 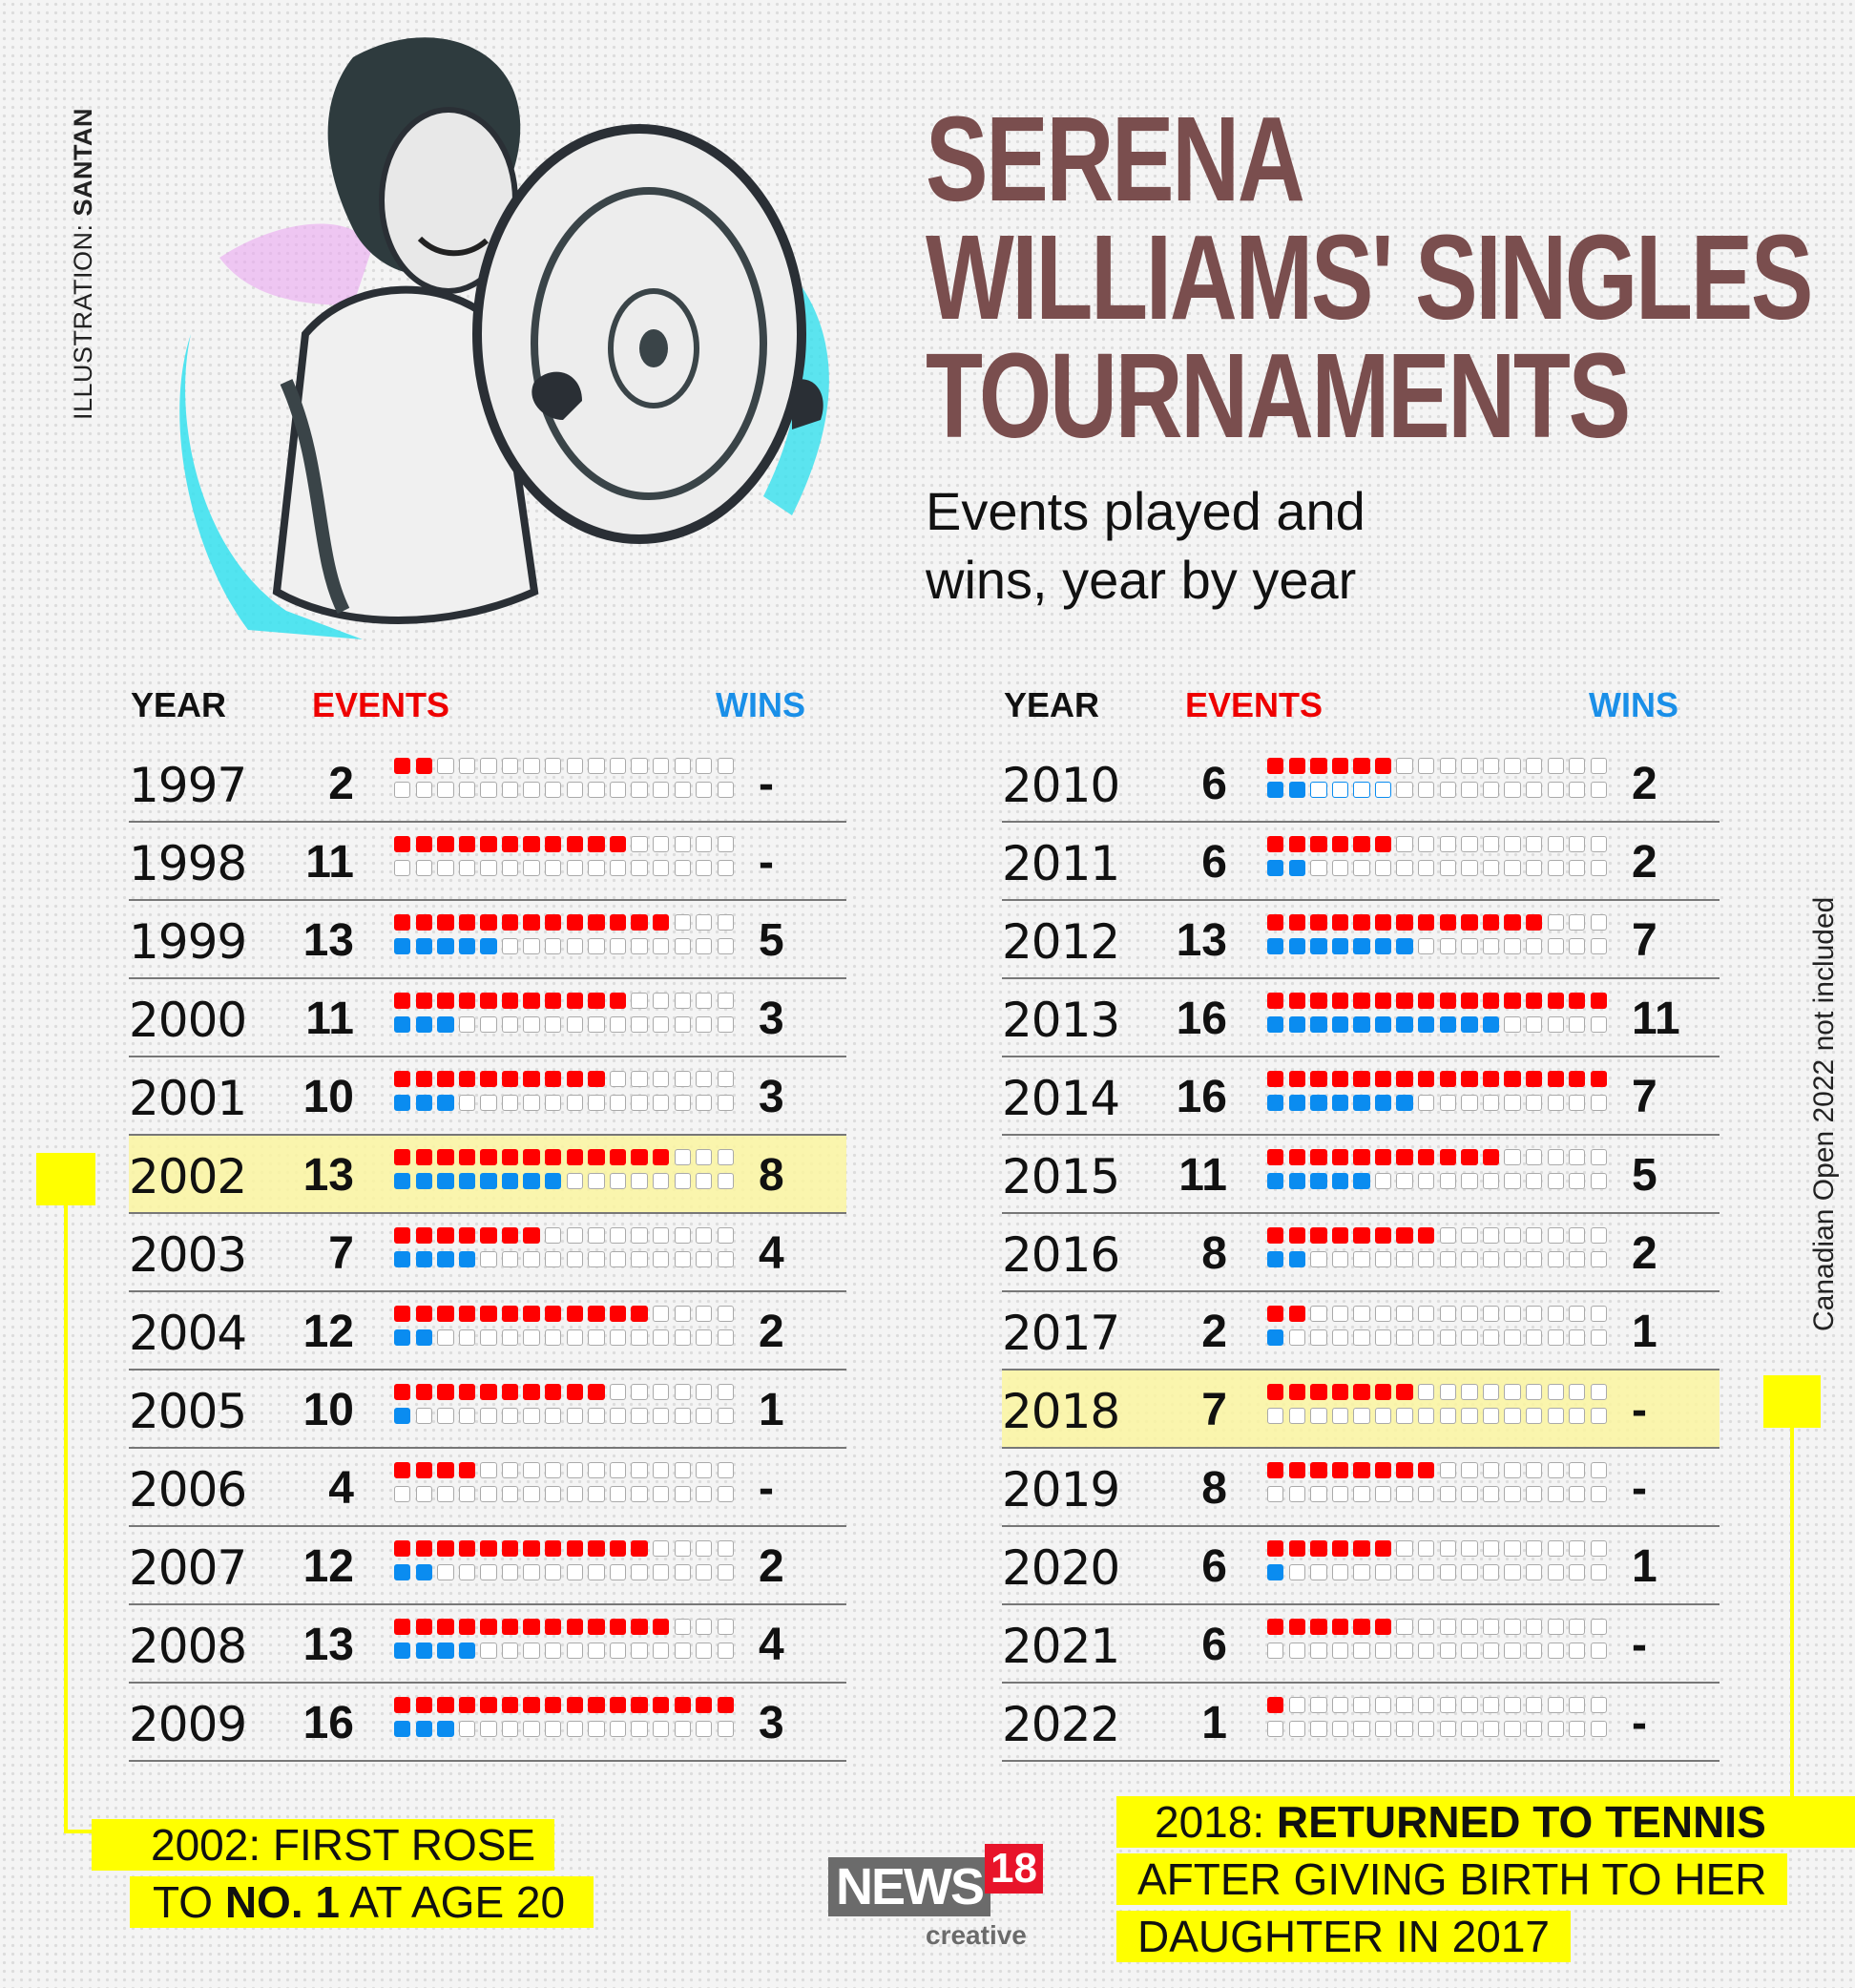 What do you see at coordinates (487, 1253) in the screenshot?
I see `table-row: 2003 7 4` at bounding box center [487, 1253].